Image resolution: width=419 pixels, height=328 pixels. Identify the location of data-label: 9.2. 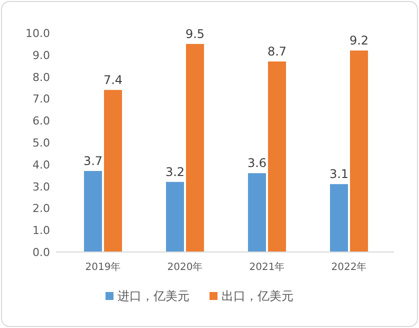
(359, 41).